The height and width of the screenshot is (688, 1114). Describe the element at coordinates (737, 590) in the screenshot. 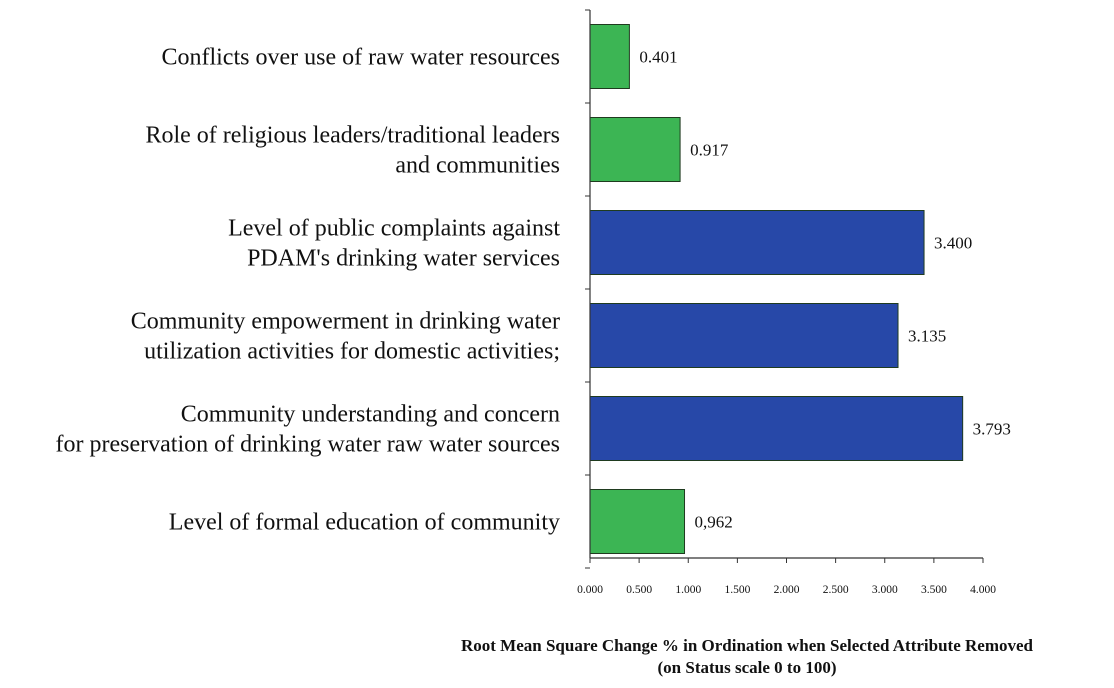

I see `x-tick-label-4: 1.500` at that location.